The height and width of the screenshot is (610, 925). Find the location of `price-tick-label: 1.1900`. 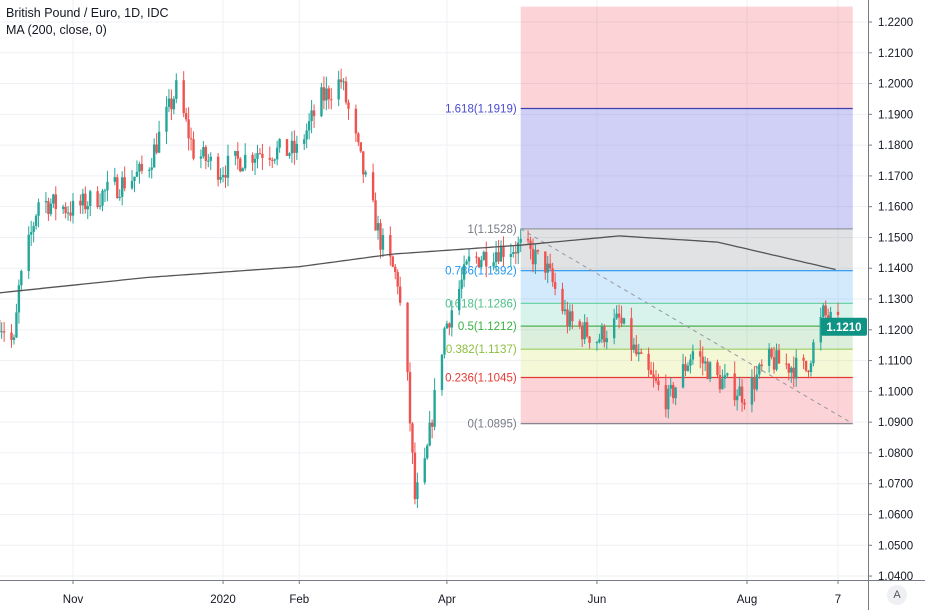

price-tick-label: 1.1900 is located at coordinates (895, 115).